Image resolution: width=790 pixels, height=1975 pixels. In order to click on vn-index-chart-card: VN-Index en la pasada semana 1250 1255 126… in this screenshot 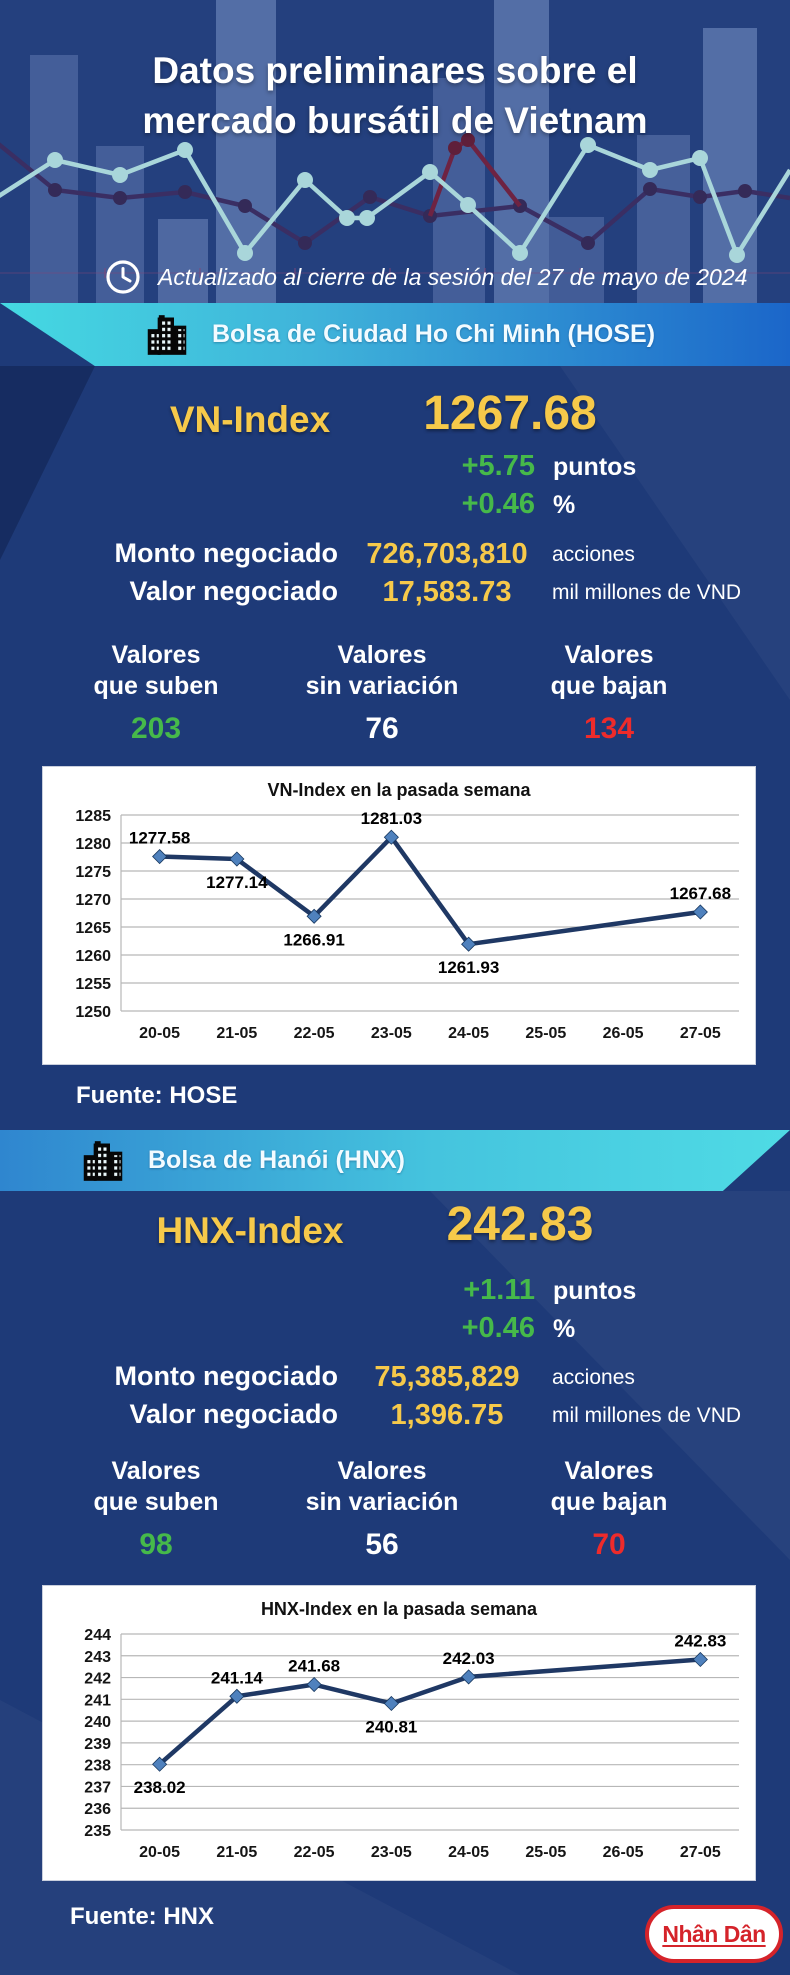, I will do `click(399, 915)`.